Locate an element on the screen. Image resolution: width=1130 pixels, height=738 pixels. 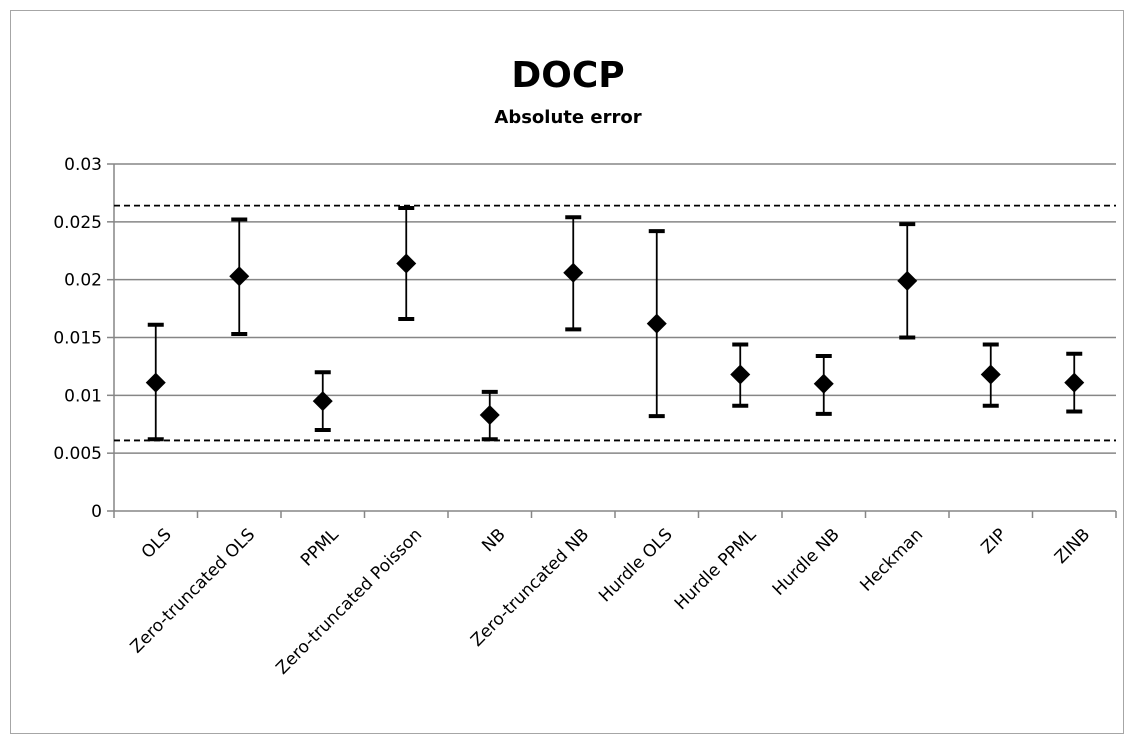
x-category-label: Hurdle NB is located at coordinates (806, 562).